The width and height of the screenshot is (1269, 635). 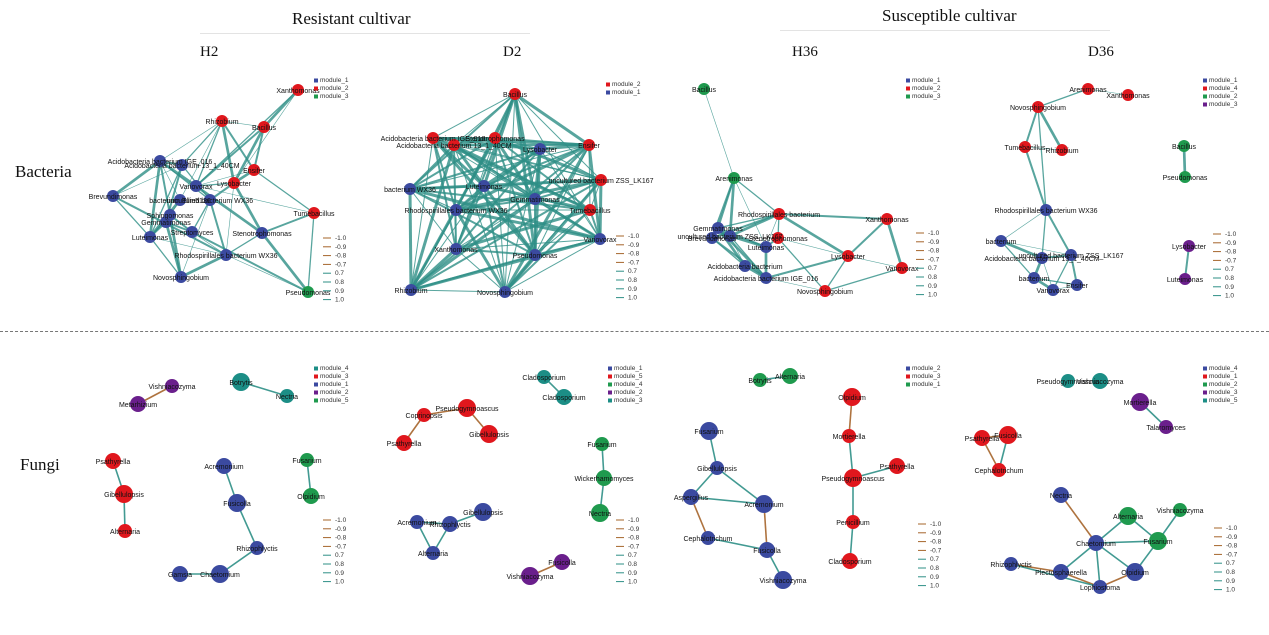 I want to click on node-label: uncultured bacterium ZSS_LK167, so click(x=600, y=181).